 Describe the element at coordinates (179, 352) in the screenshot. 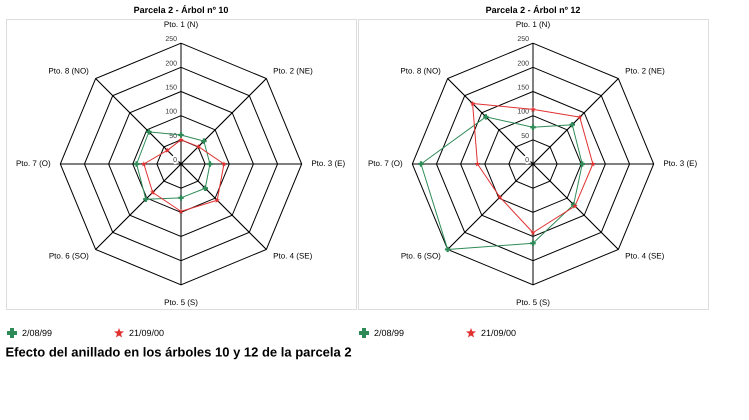

I see `text: Efecto del anillado en los árboles 10 y 12 de la parcela 2` at that location.